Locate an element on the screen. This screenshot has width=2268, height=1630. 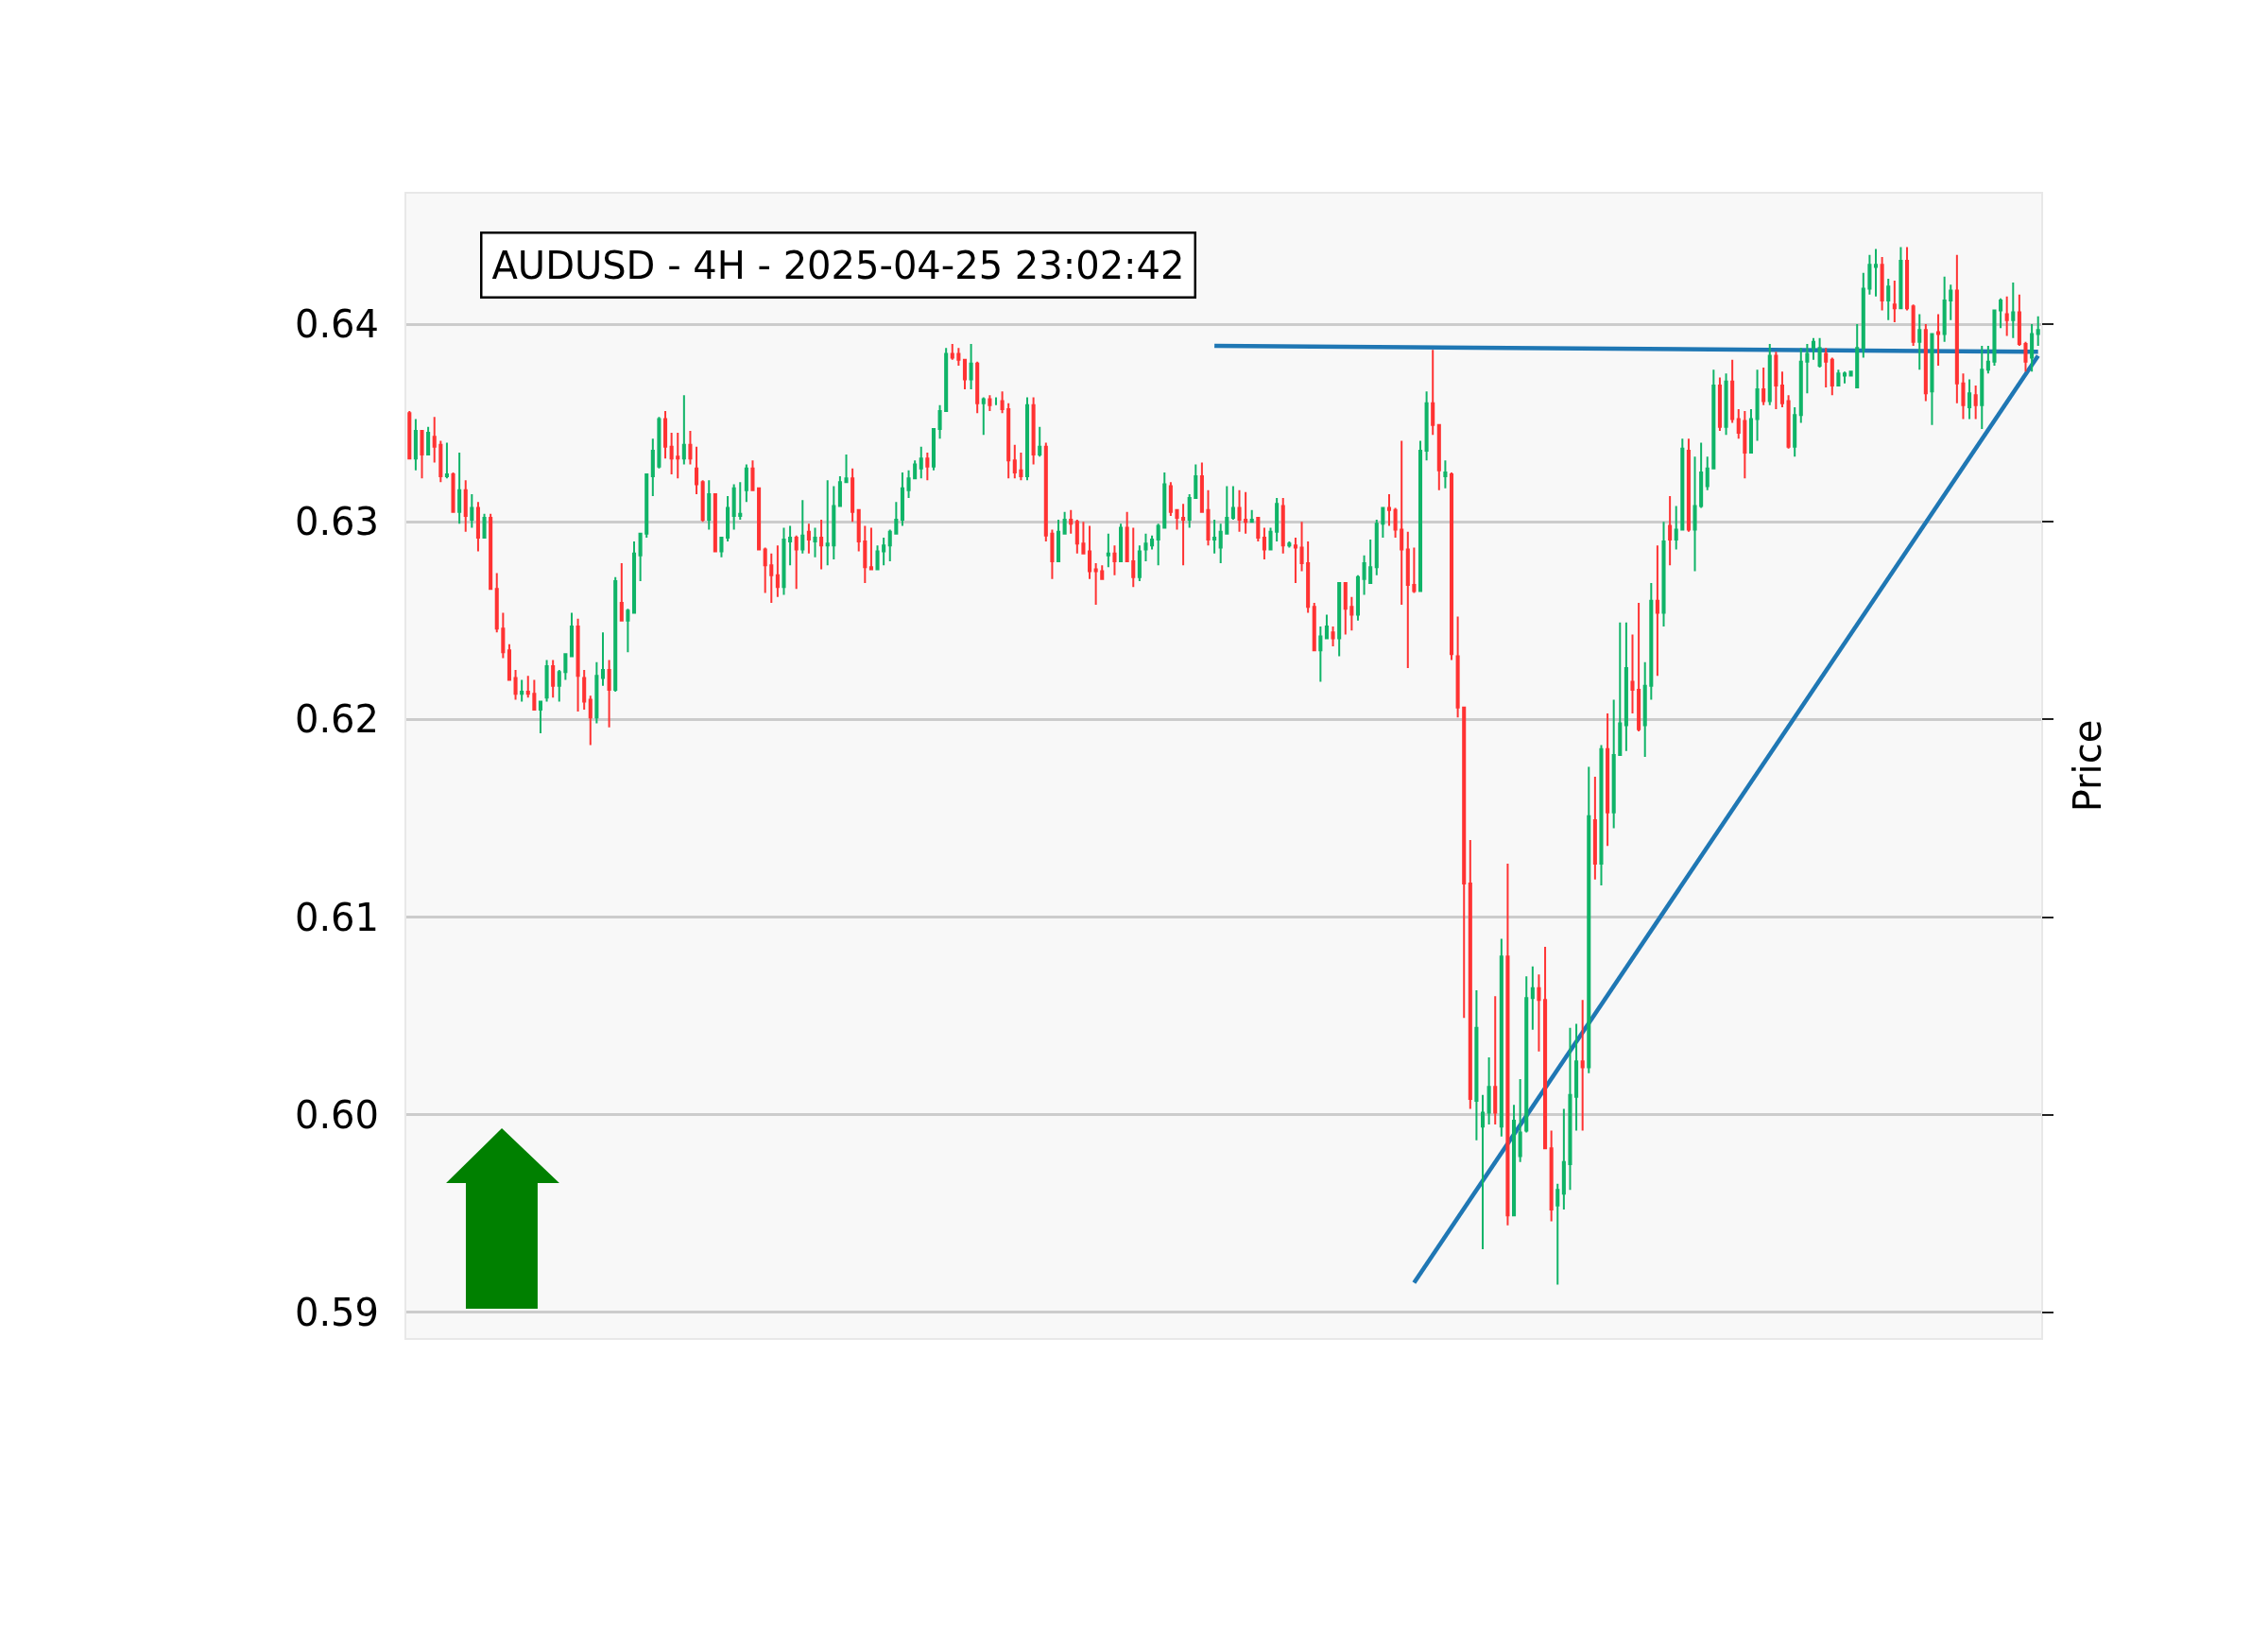
y-tick-label: 0.62 is located at coordinates (336, 720).